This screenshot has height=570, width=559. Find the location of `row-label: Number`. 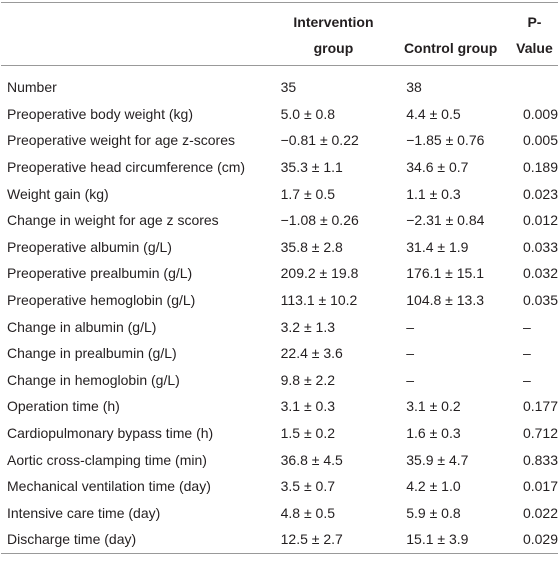

row-label: Number is located at coordinates (32, 87).